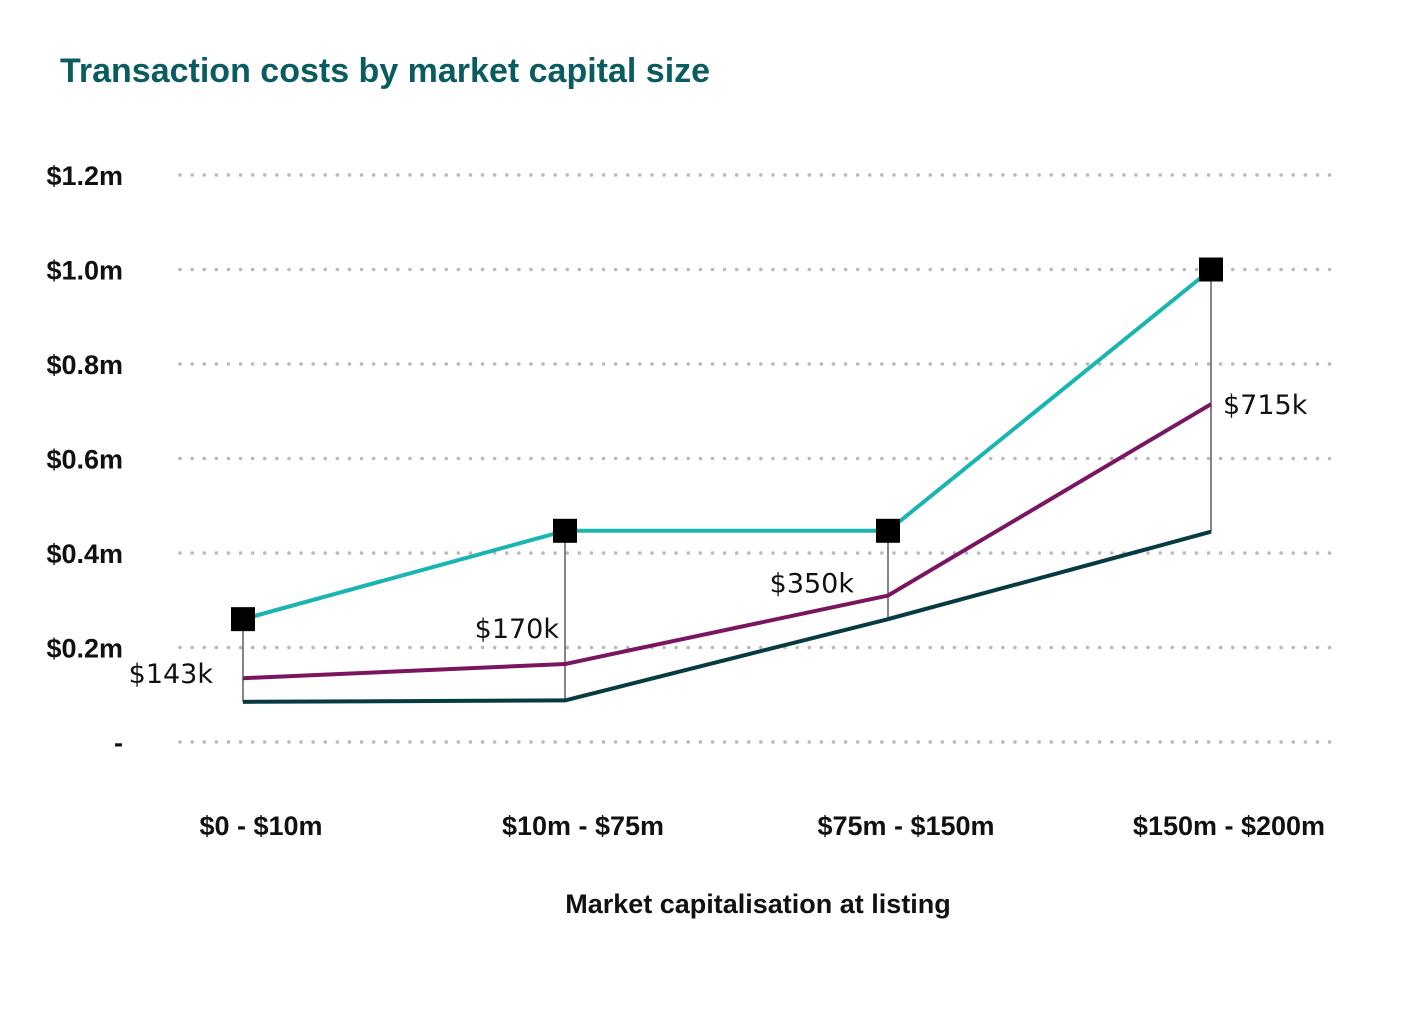 This screenshot has height=1019, width=1415. What do you see at coordinates (905, 826) in the screenshot?
I see `x-tick-label: $75m - $150m` at bounding box center [905, 826].